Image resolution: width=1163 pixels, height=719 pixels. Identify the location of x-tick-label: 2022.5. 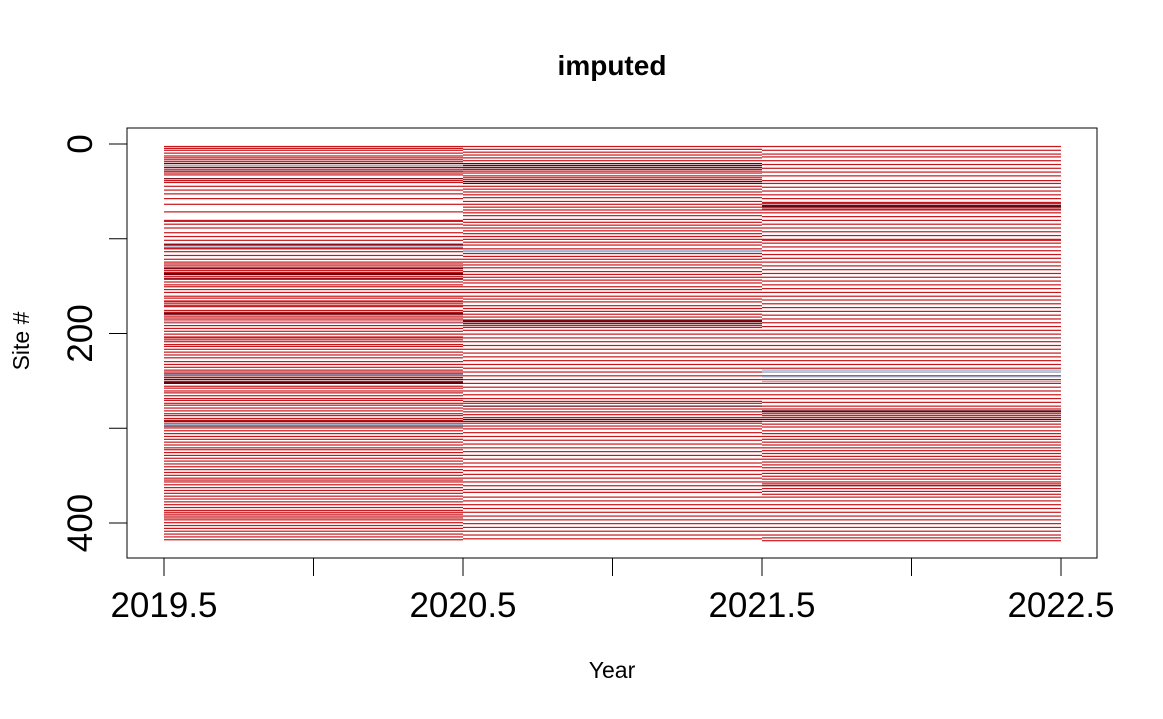
(1060, 605).